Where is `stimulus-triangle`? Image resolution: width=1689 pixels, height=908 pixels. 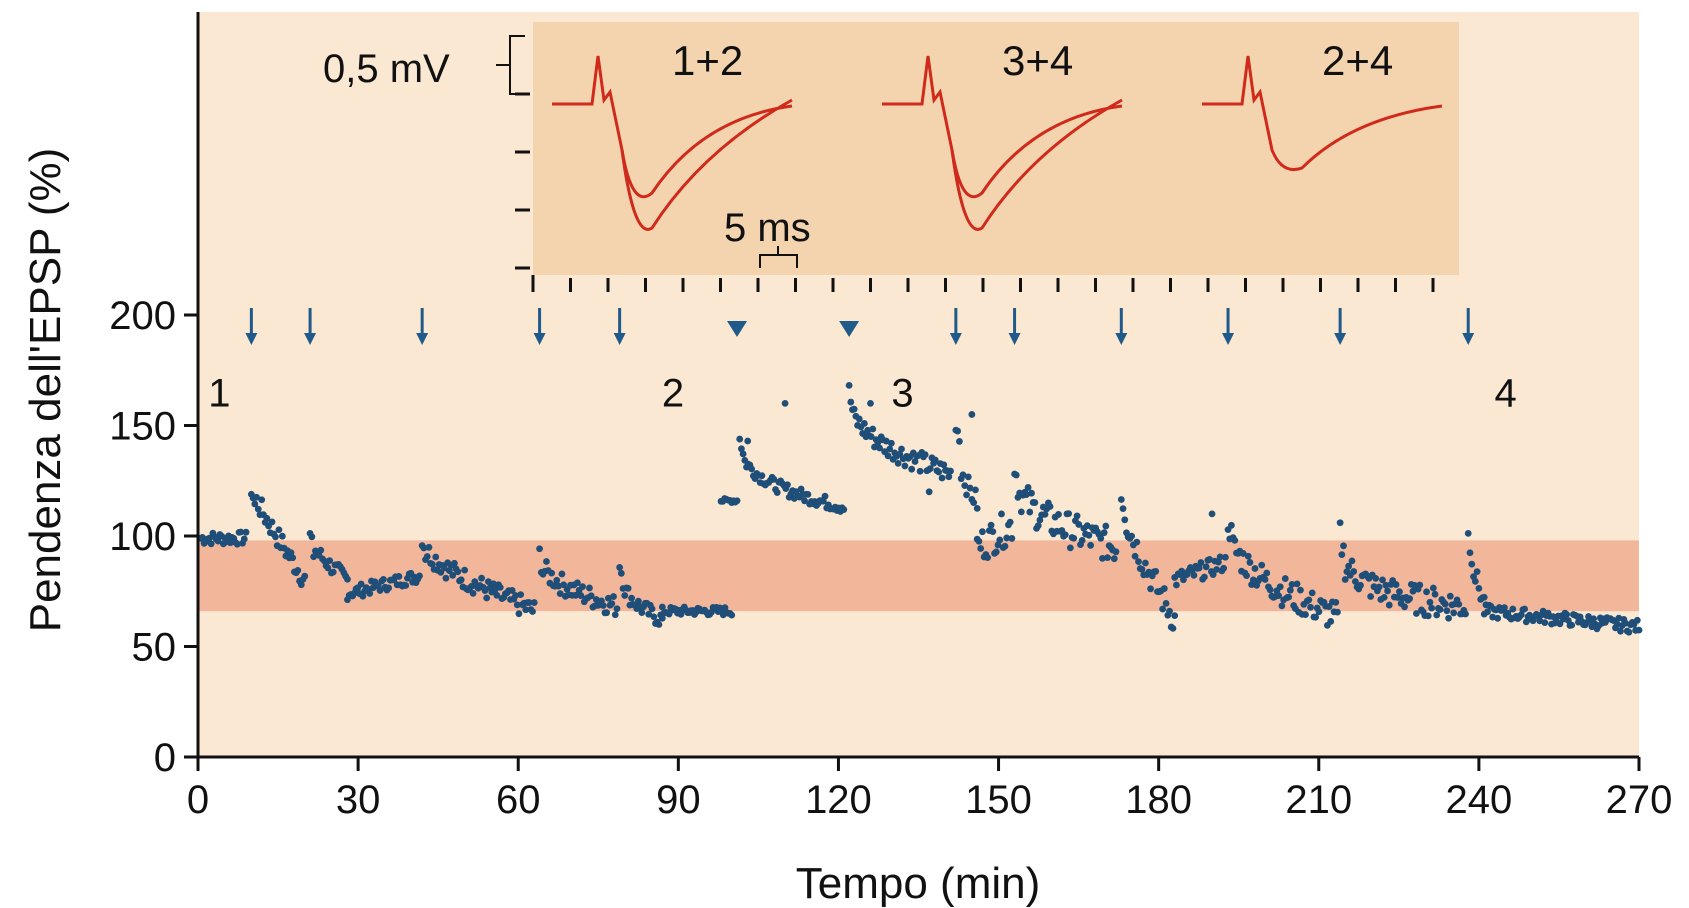 stimulus-triangle is located at coordinates (849, 329).